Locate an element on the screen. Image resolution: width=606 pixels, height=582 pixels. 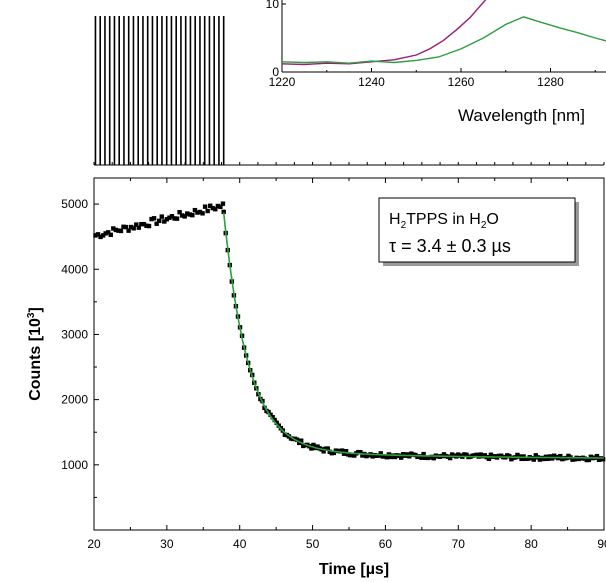
y-axis-title: Counts [103] is located at coordinates (35, 354).